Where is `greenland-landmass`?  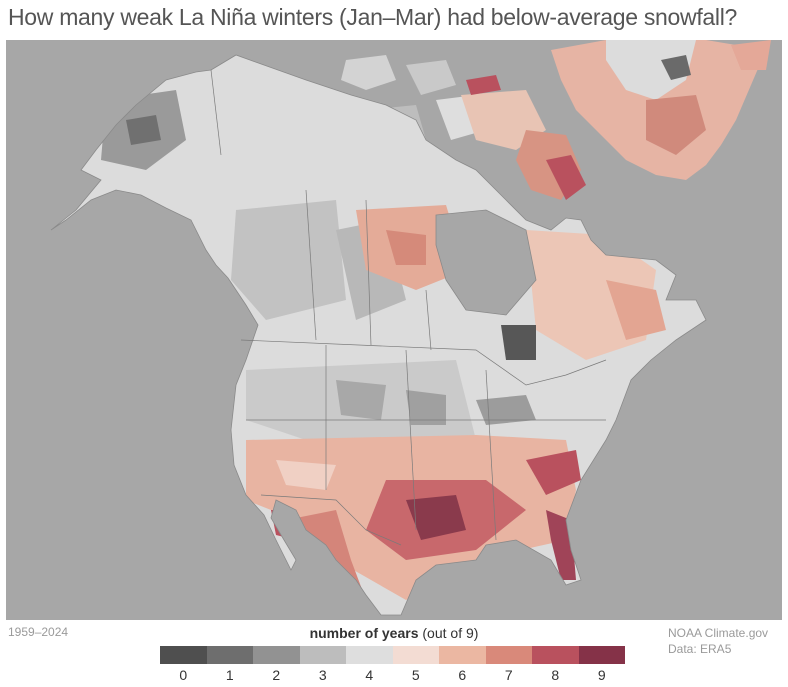 greenland-landmass is located at coordinates (661, 110).